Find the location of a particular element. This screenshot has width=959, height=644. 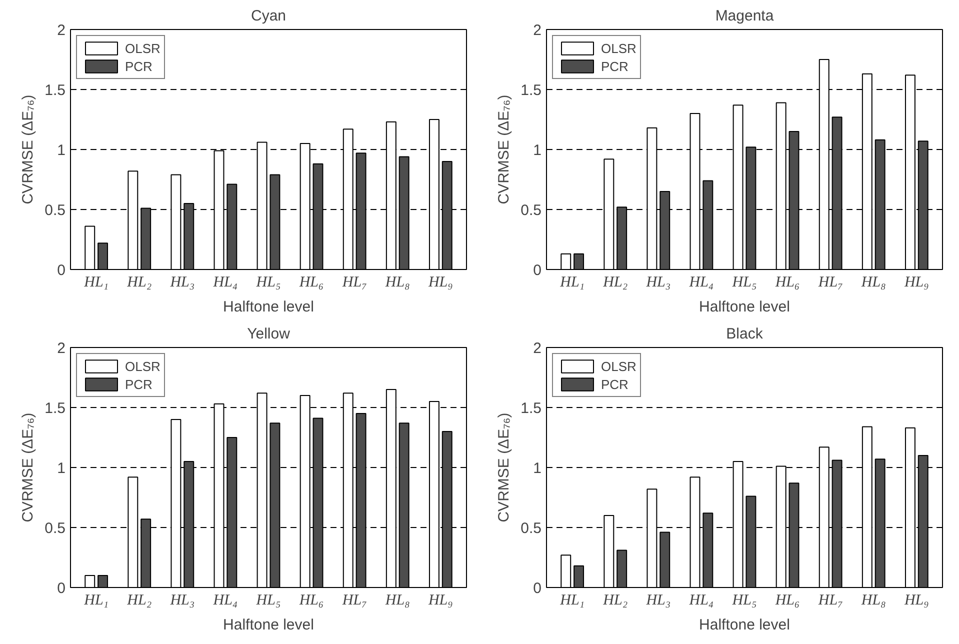

chart-title: Yellow is located at coordinates (268, 334).